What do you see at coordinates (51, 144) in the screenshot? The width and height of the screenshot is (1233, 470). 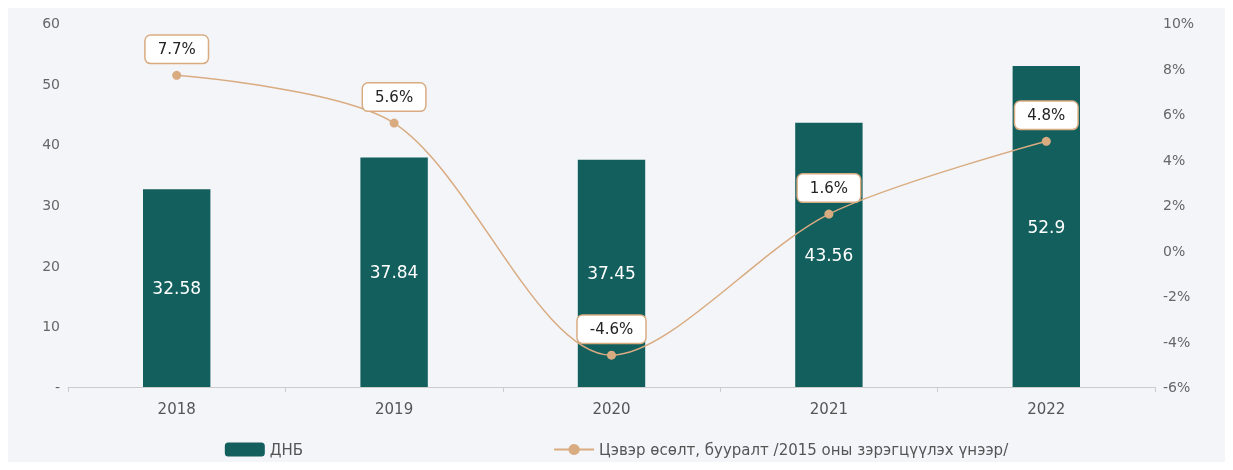 I see `y-tick-label: 40` at bounding box center [51, 144].